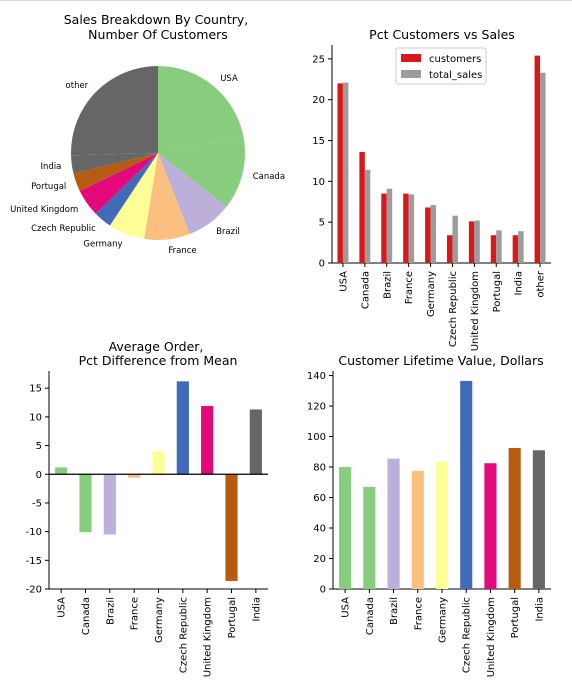 Image resolution: width=572 pixels, height=689 pixels. What do you see at coordinates (167, 196) in the screenshot?
I see `pie-slice-france` at bounding box center [167, 196].